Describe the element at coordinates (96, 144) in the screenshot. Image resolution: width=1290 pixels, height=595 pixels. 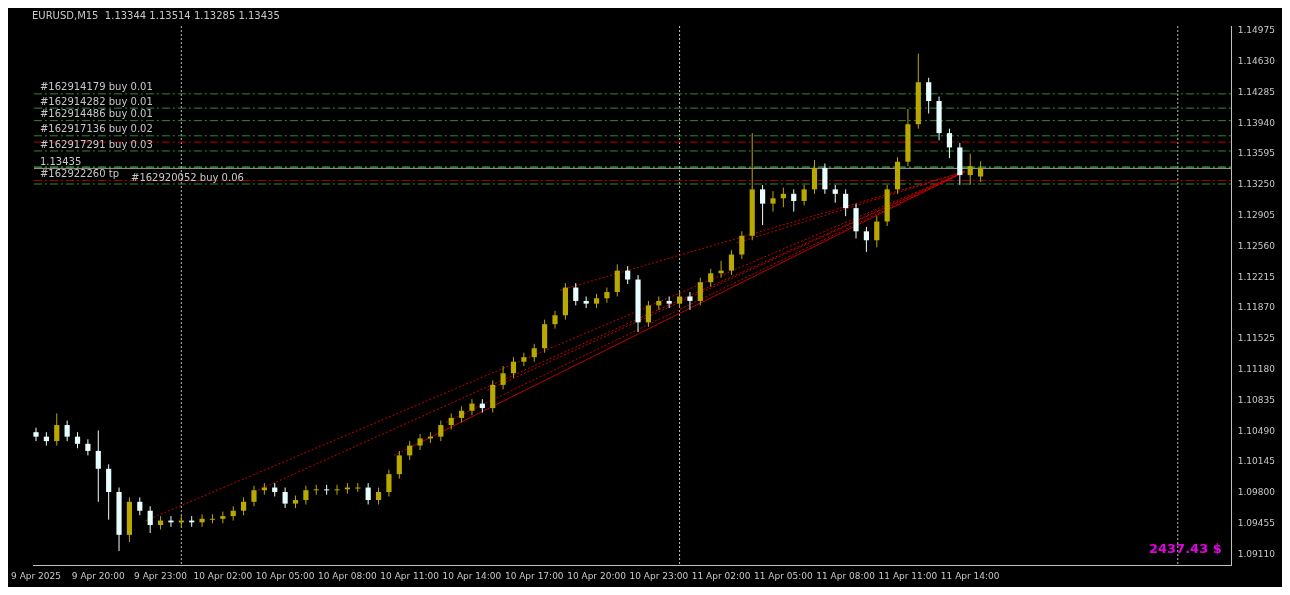
I see `ref-line-label: #162917291 buy 0.03` at that location.